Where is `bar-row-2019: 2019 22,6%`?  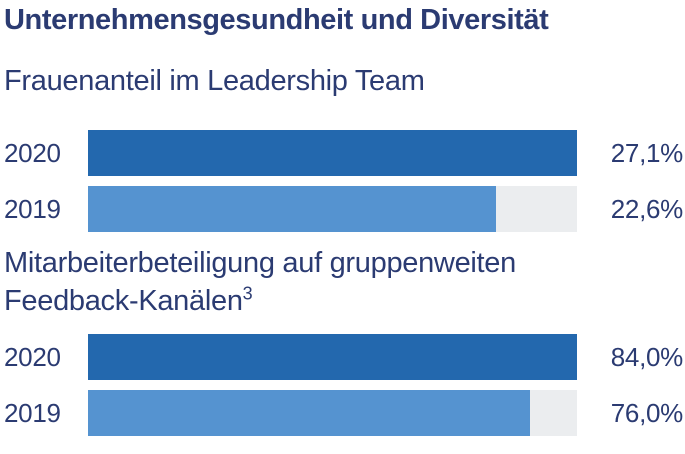 bar-row-2019: 2019 22,6% is located at coordinates (344, 209).